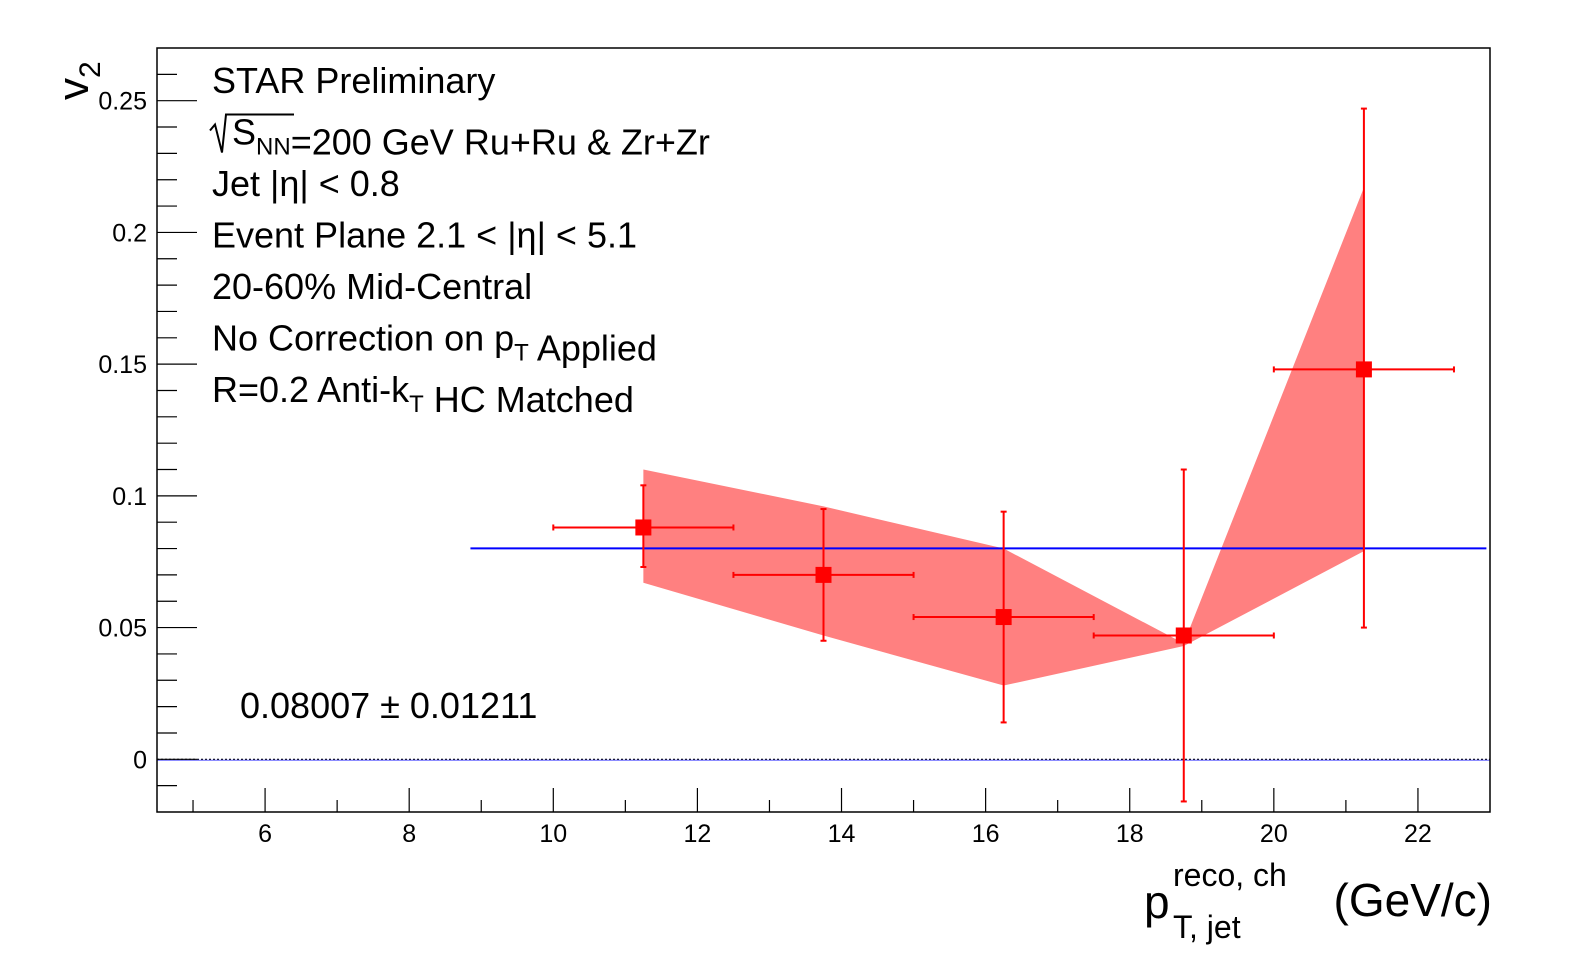  What do you see at coordinates (140, 760) in the screenshot?
I see `y-tick-label: 0` at bounding box center [140, 760].